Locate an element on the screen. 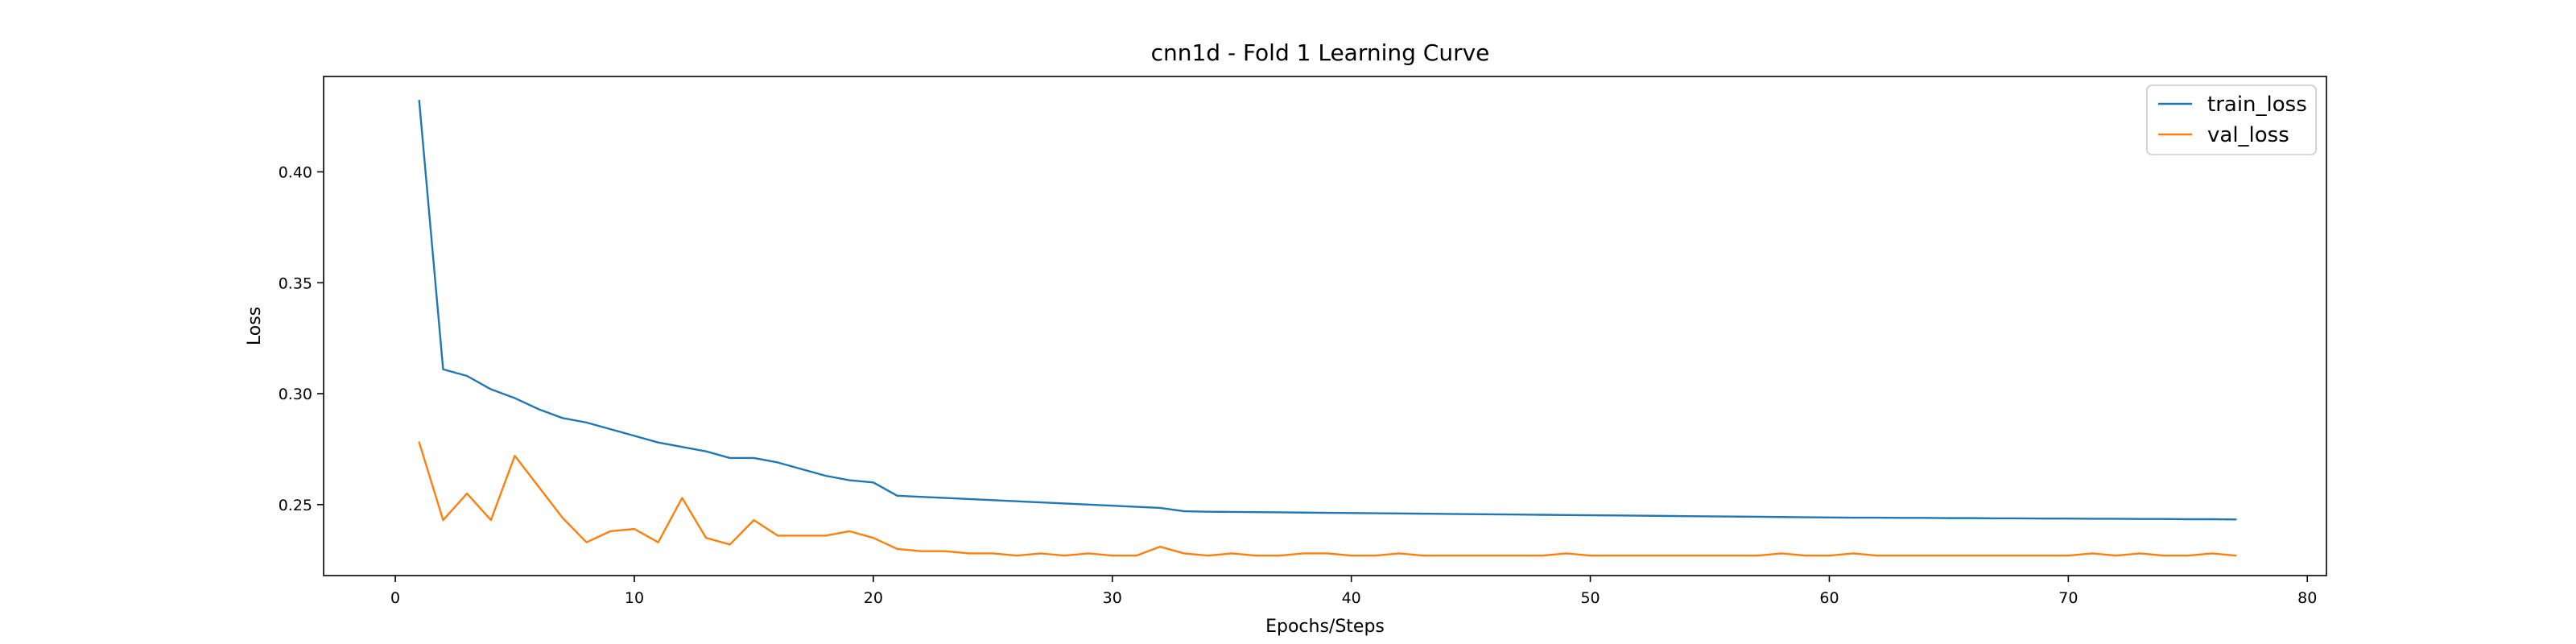 The image size is (2576, 644). legend: train_loss val_loss is located at coordinates (2231, 120).